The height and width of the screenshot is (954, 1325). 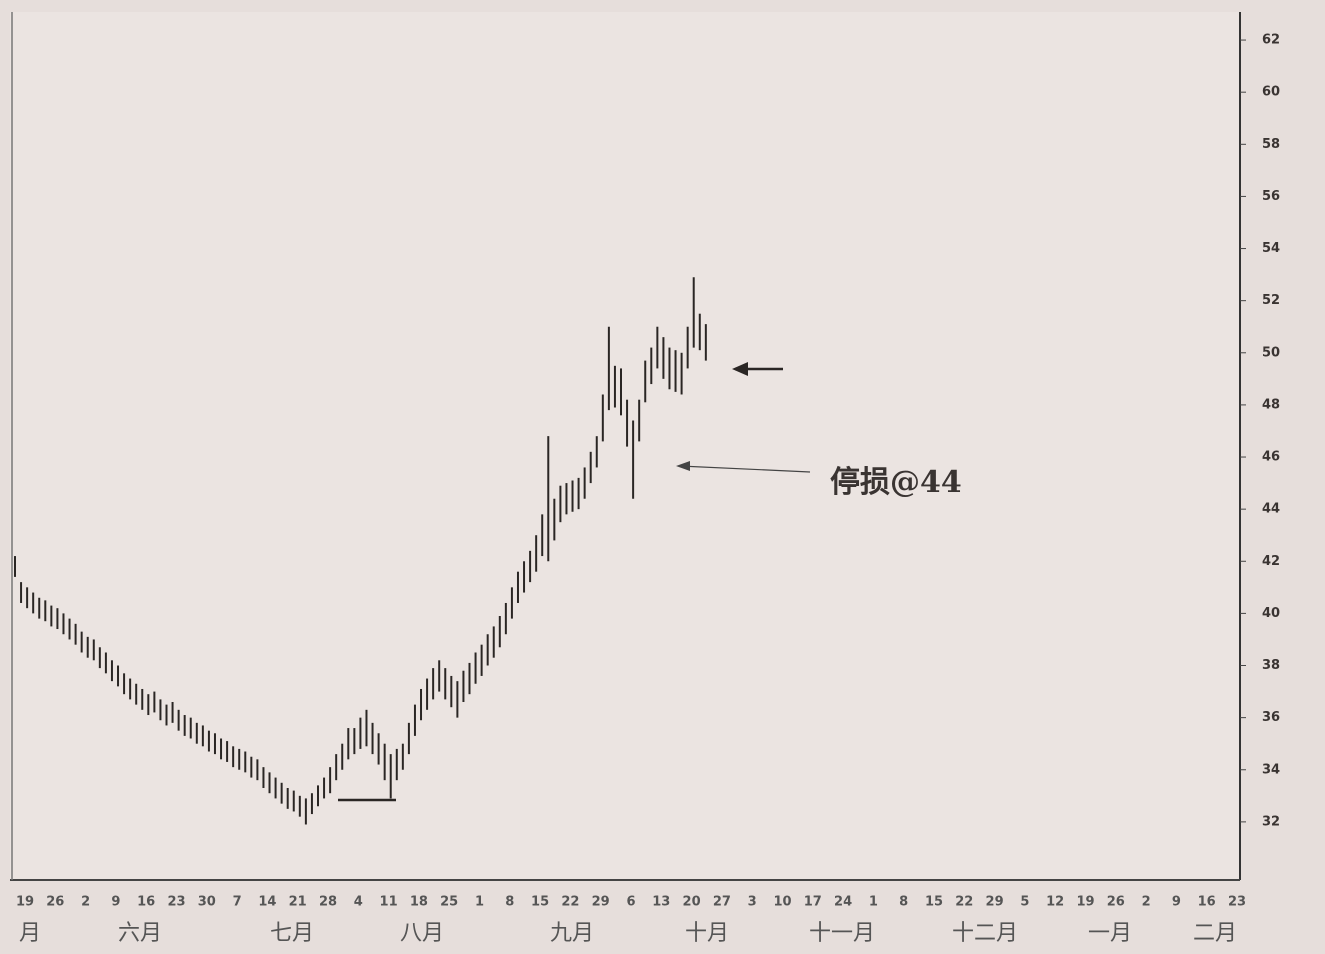 I want to click on y-tick-label: 42, so click(x=1271, y=561).